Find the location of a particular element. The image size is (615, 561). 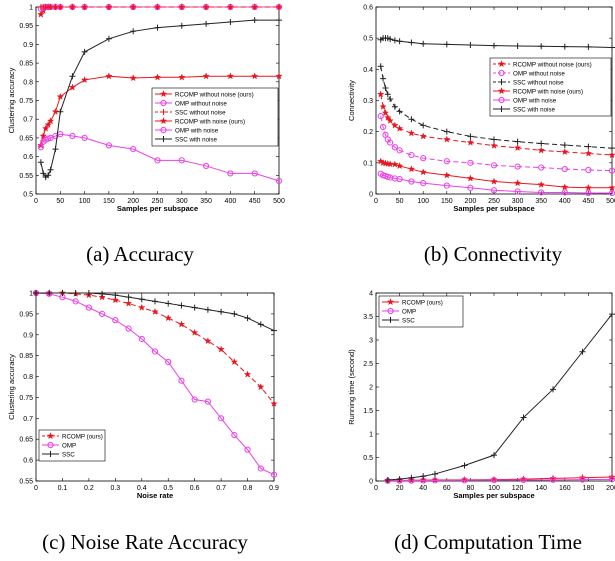

legend-label: SSC without noise is located at coordinates (200, 112).